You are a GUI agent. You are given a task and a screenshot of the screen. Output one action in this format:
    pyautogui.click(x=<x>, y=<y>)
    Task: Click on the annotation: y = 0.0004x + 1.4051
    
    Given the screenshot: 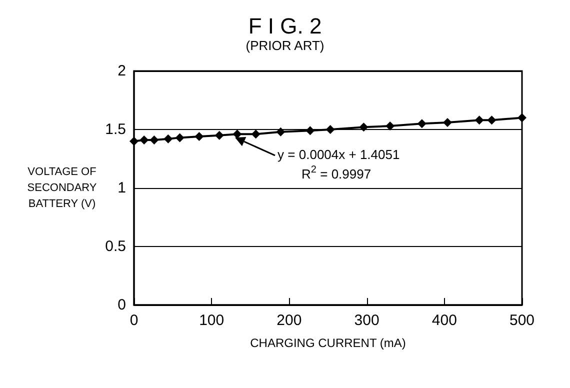 What is the action you would take?
    pyautogui.click(x=339, y=154)
    